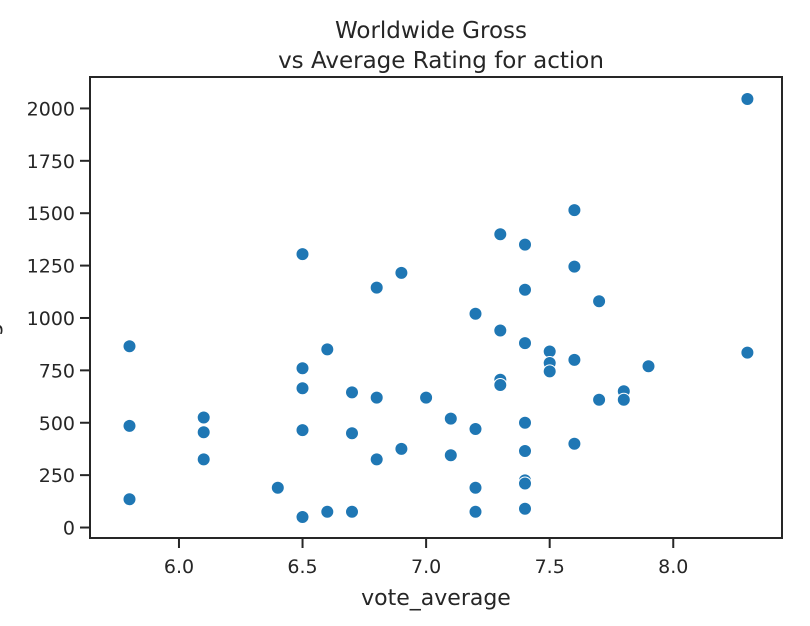 This screenshot has height=626, width=810. What do you see at coordinates (51, 109) in the screenshot?
I see `y-tick-label-8: 2000` at bounding box center [51, 109].